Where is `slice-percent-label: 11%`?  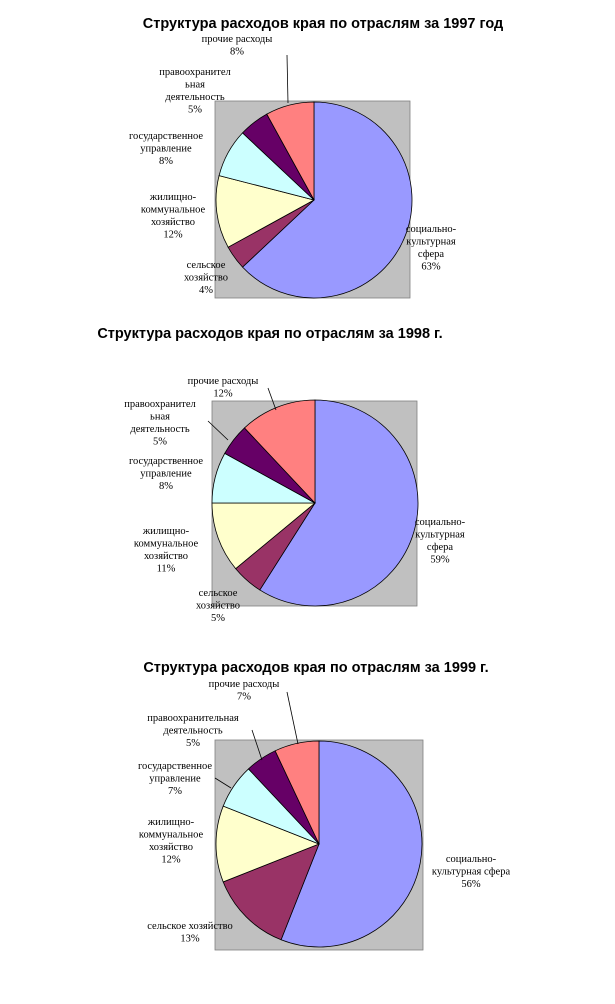
slice-percent-label: 11% is located at coordinates (166, 569).